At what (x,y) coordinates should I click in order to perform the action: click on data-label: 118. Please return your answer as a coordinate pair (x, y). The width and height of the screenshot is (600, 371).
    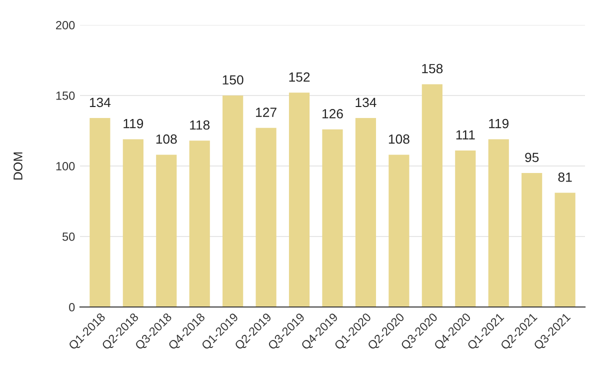
    Looking at the image, I should click on (200, 125).